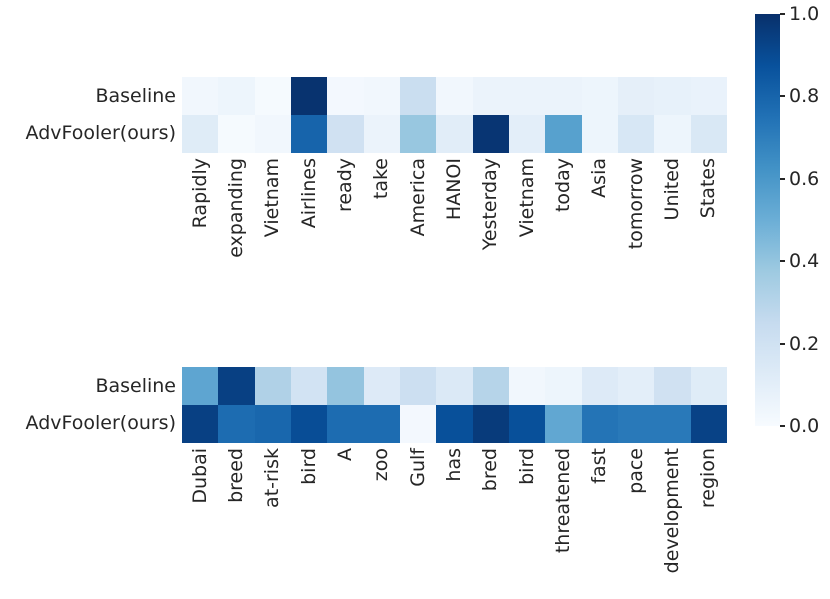 The width and height of the screenshot is (830, 599). What do you see at coordinates (708, 188) in the screenshot?
I see `column-label: States` at bounding box center [708, 188].